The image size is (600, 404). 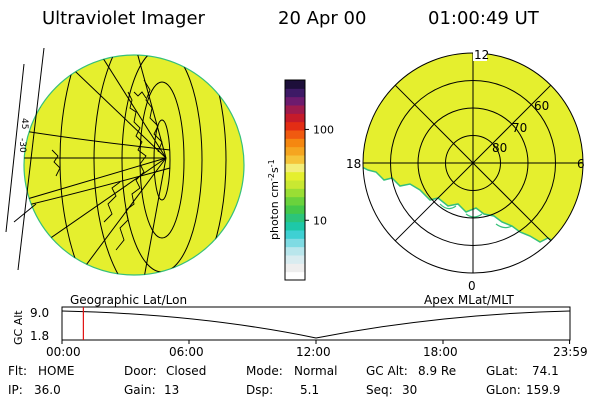 What do you see at coordinates (472, 286) in the screenshot?
I see `mlt-label-0: 0` at bounding box center [472, 286].